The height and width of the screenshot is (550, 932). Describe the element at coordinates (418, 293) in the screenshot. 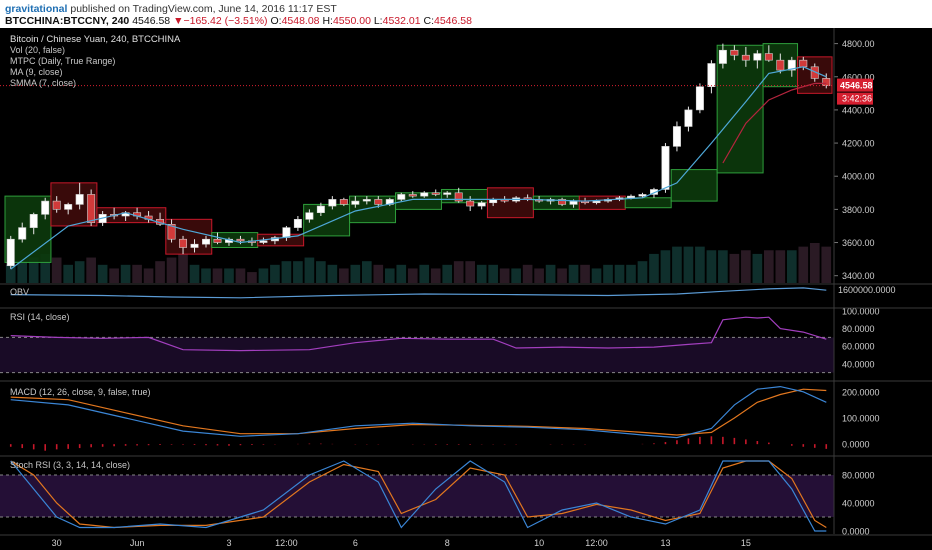

I see `obv-line` at that location.